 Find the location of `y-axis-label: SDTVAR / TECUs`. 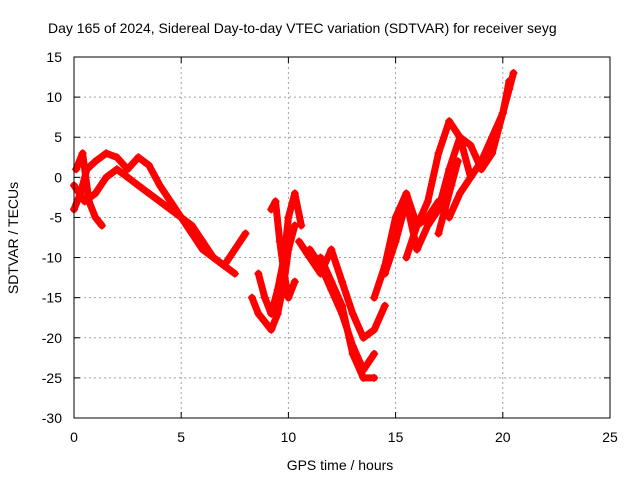

y-axis-label: SDTVAR / TECUs is located at coordinates (13, 238).